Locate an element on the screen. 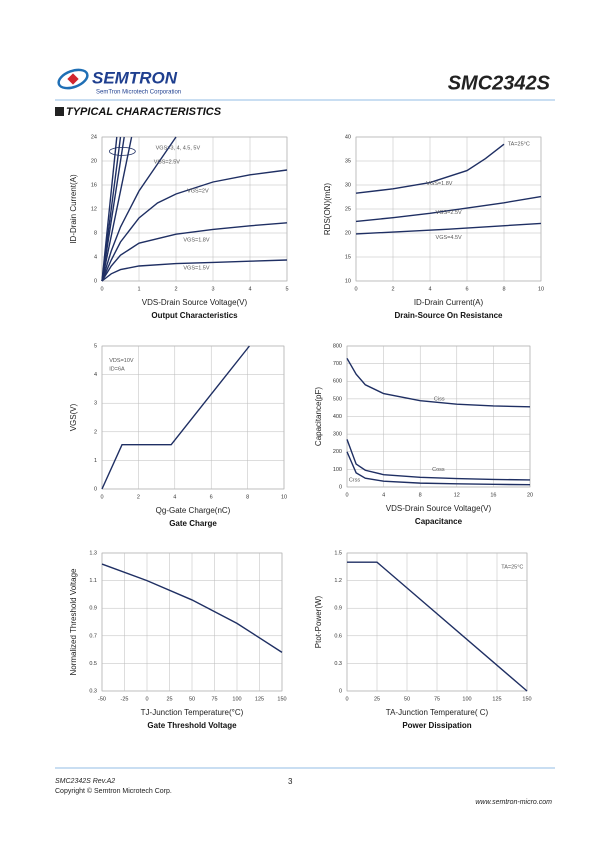 Image resolution: width=595 pixels, height=847 pixels. chart-caption: Drain-Source On Resistance is located at coordinates (448, 315).